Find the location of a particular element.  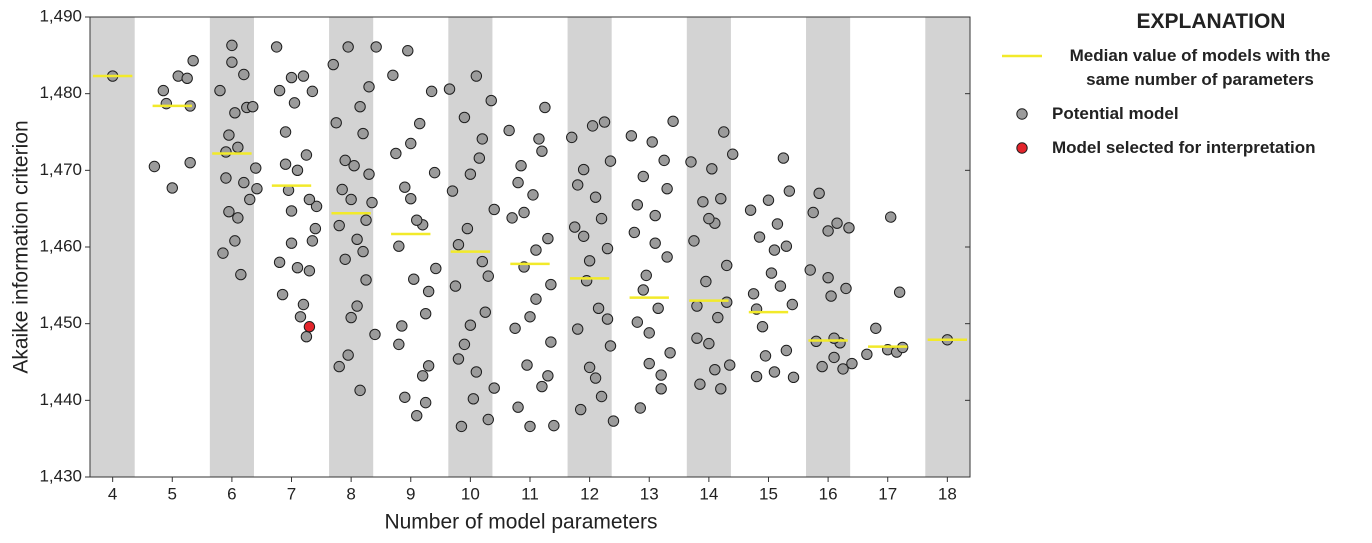

x-tick-label: 18 is located at coordinates (947, 493).